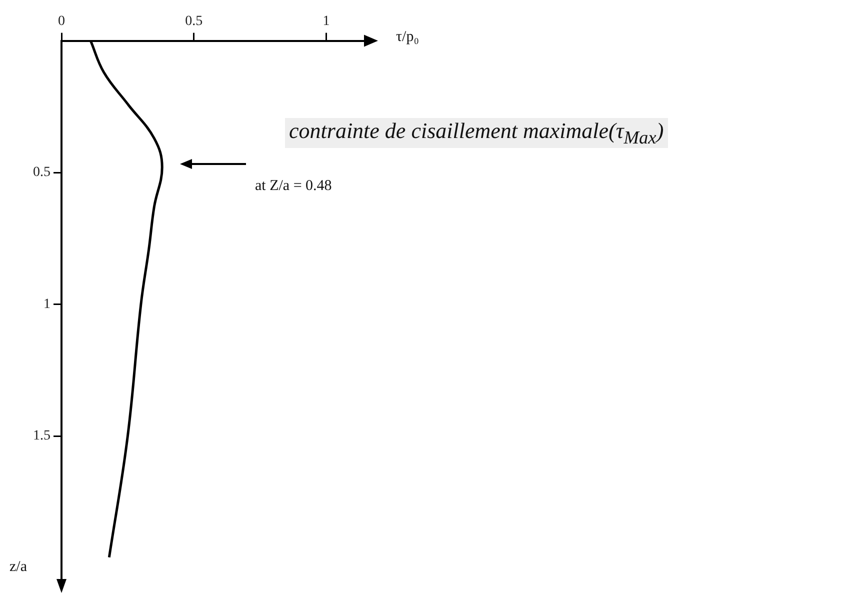 This screenshot has width=861, height=603. What do you see at coordinates (18, 567) in the screenshot?
I see `y-axis-title: z/a` at bounding box center [18, 567].